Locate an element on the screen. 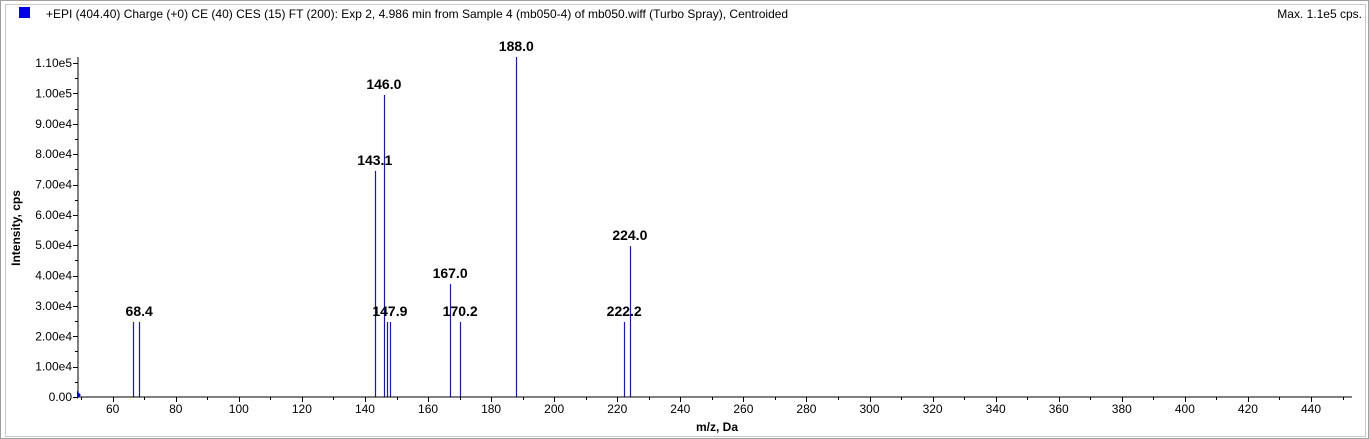 The image size is (1369, 439). y-tick-label: 4.00e4 is located at coordinates (53, 276).